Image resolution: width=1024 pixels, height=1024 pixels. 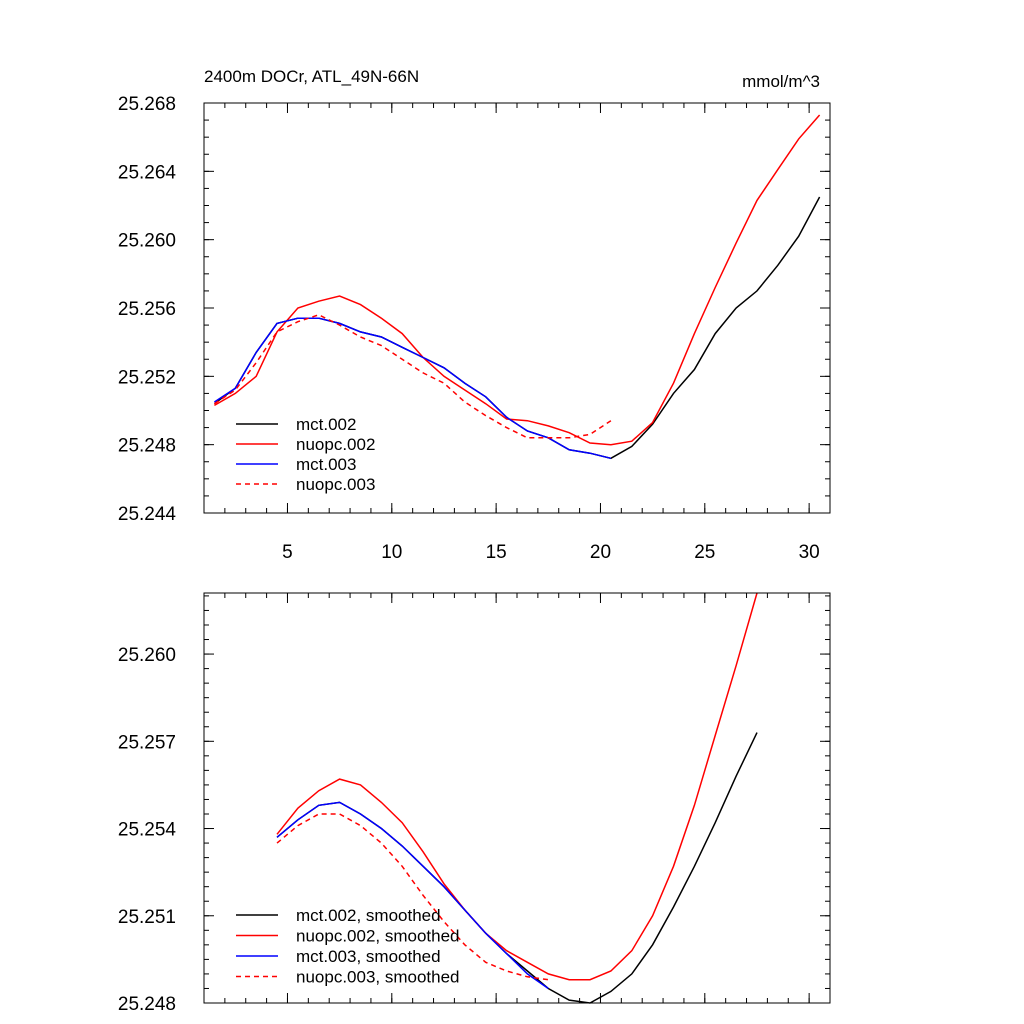 What do you see at coordinates (147, 514) in the screenshot?
I see `y-tick-label: 25.244` at bounding box center [147, 514].